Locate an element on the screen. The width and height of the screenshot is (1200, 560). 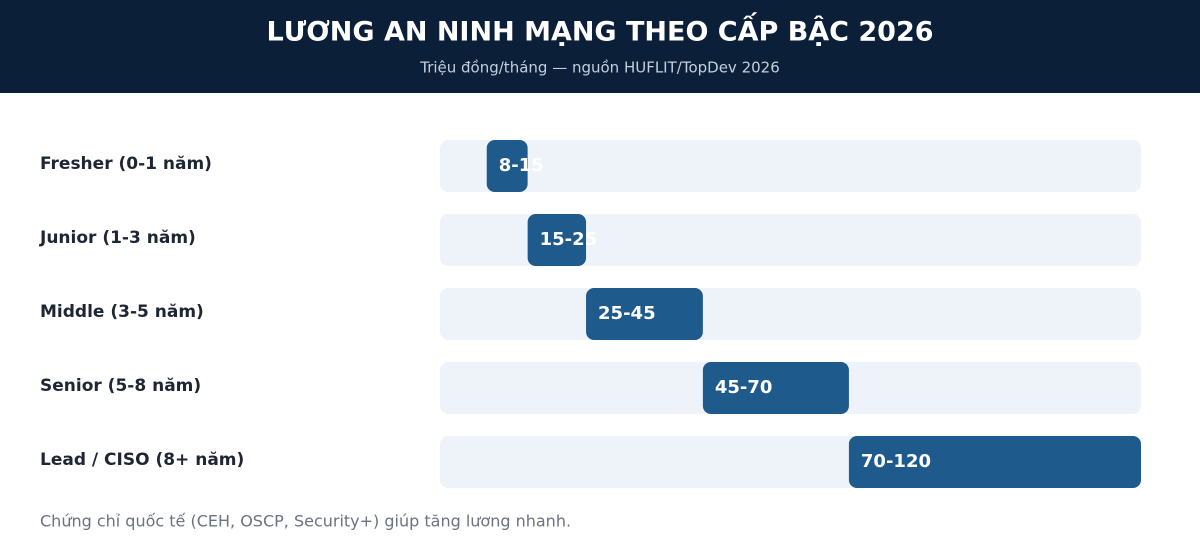
value-label: 45-70 is located at coordinates (744, 387).